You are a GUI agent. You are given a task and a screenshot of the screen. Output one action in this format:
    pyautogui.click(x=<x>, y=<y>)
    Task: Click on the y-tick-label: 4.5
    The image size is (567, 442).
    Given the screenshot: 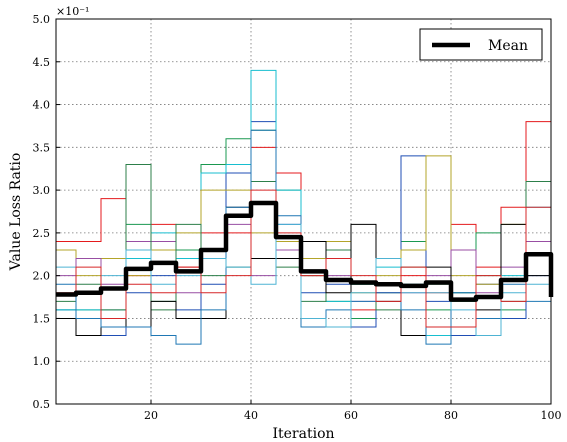 What is the action you would take?
    pyautogui.click(x=42, y=62)
    